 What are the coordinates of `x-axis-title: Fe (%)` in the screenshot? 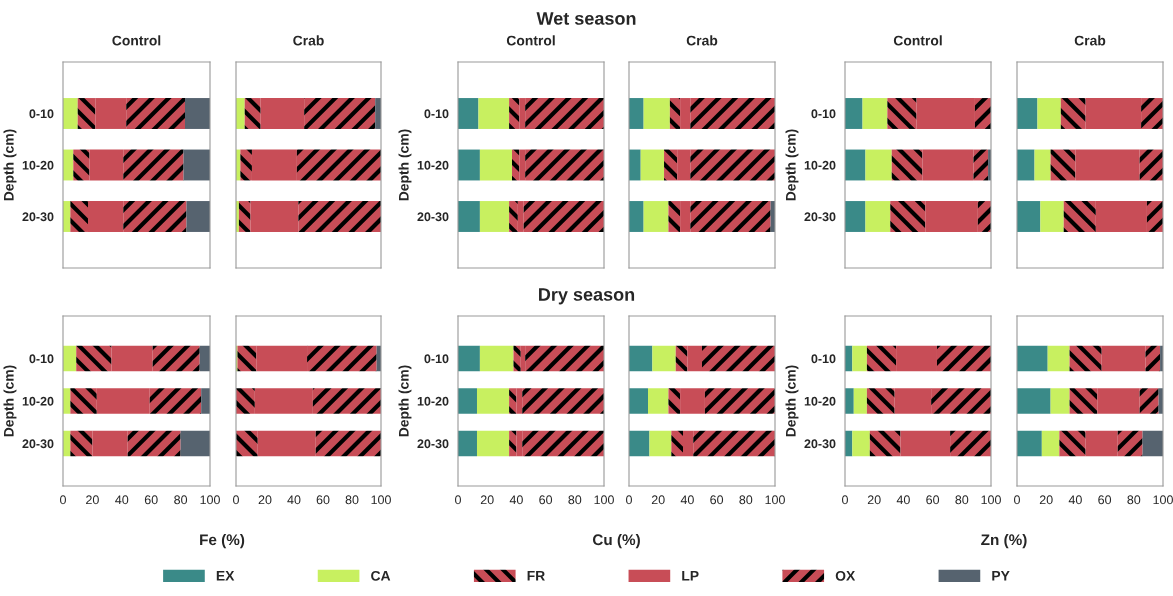 It's located at (222, 541).